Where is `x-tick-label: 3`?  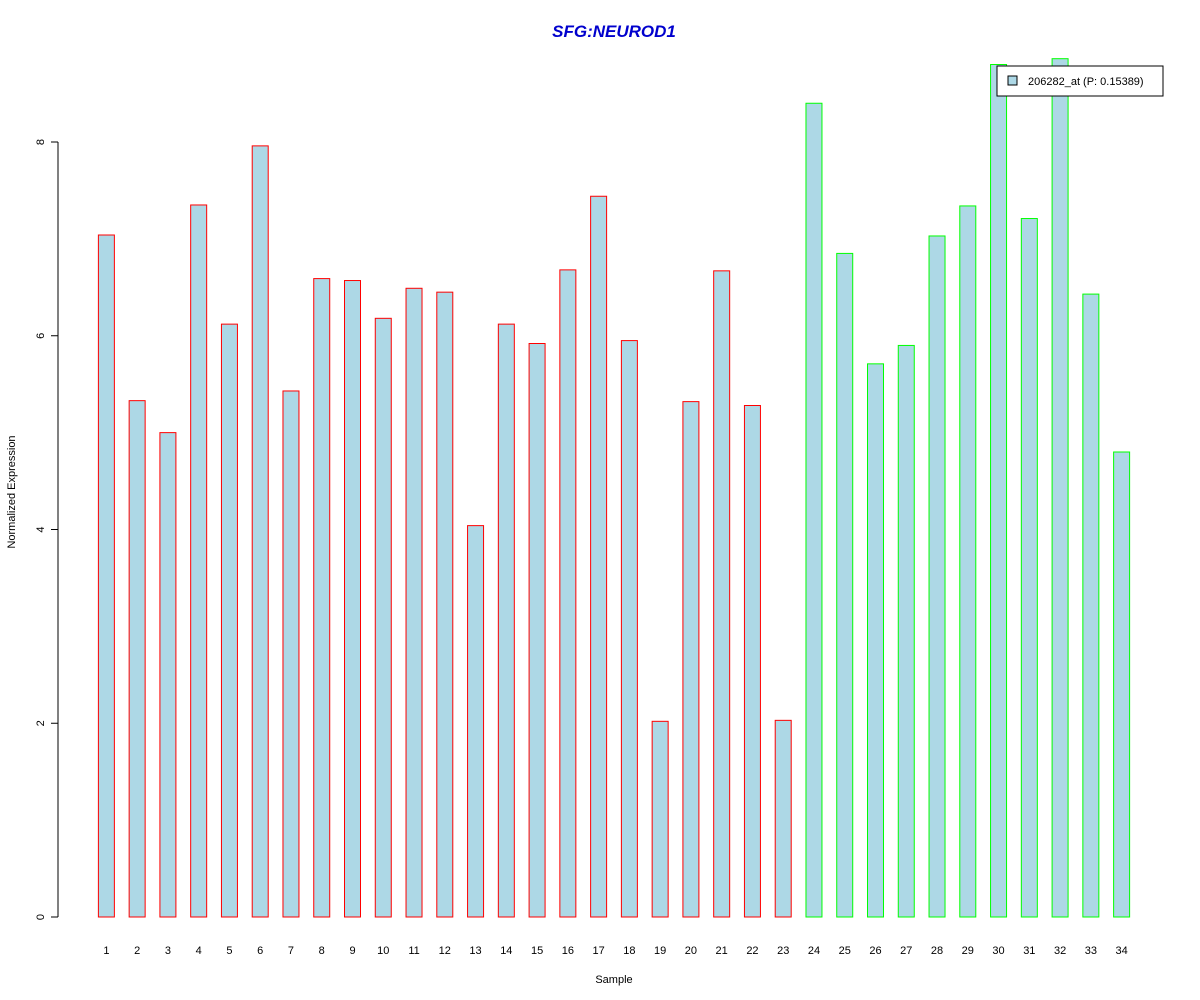
x-tick-label: 3 is located at coordinates (168, 951).